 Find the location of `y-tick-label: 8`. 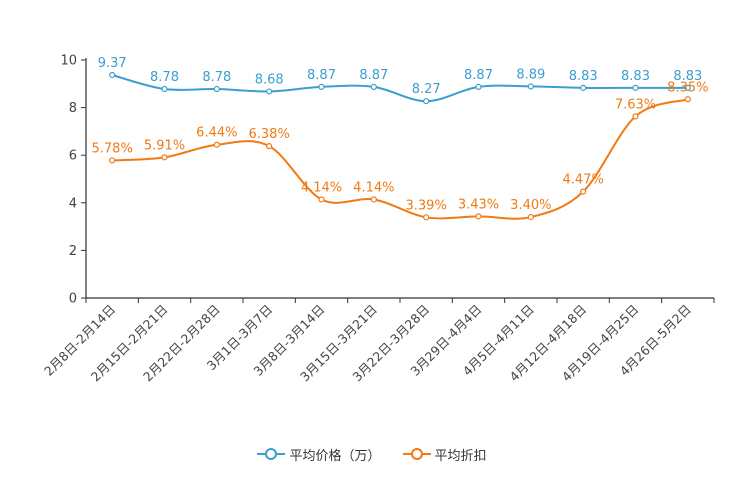

y-tick-label: 8 is located at coordinates (73, 108).